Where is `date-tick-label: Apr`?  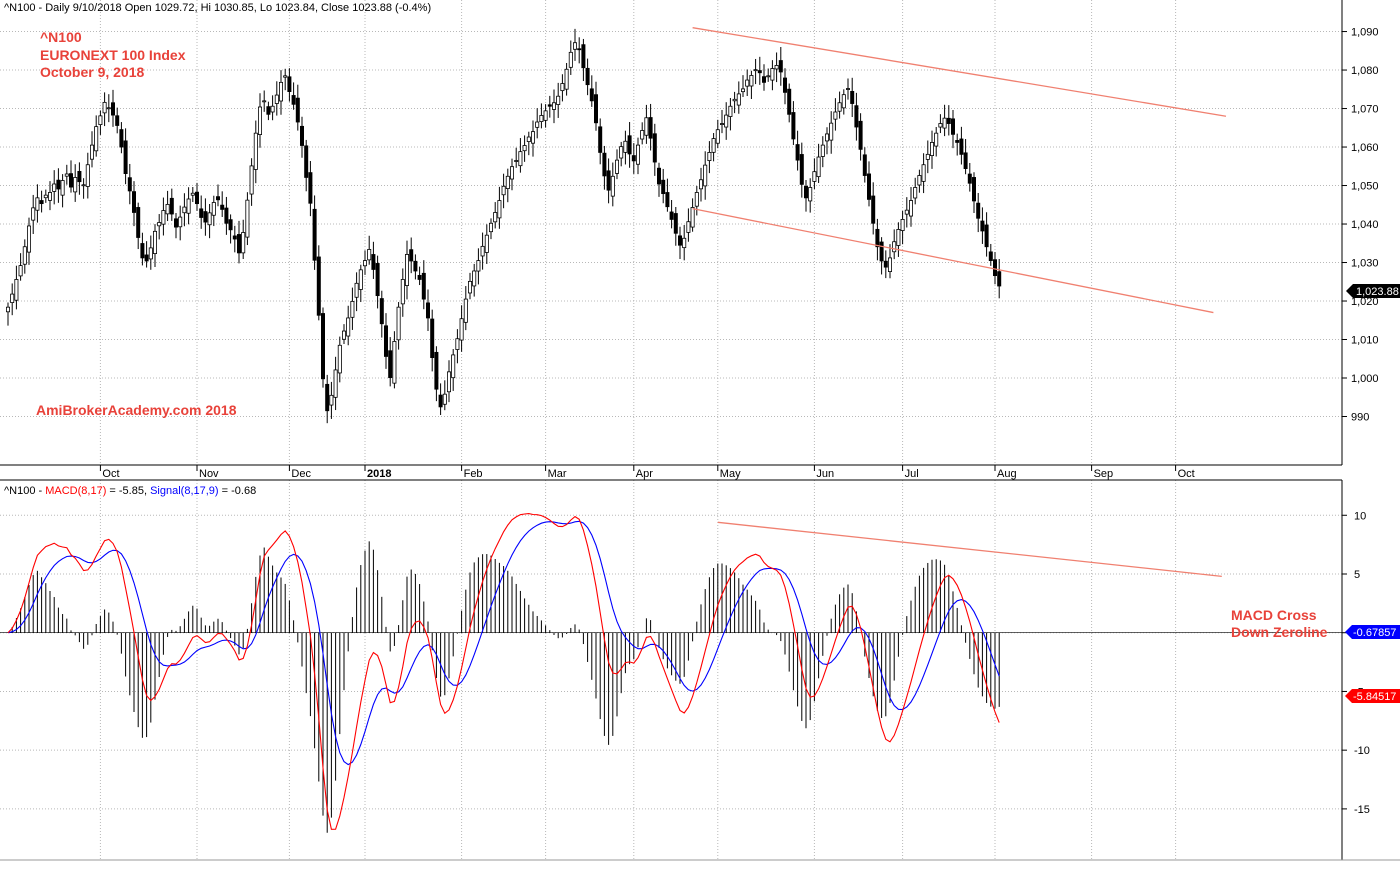 date-tick-label: Apr is located at coordinates (644, 474).